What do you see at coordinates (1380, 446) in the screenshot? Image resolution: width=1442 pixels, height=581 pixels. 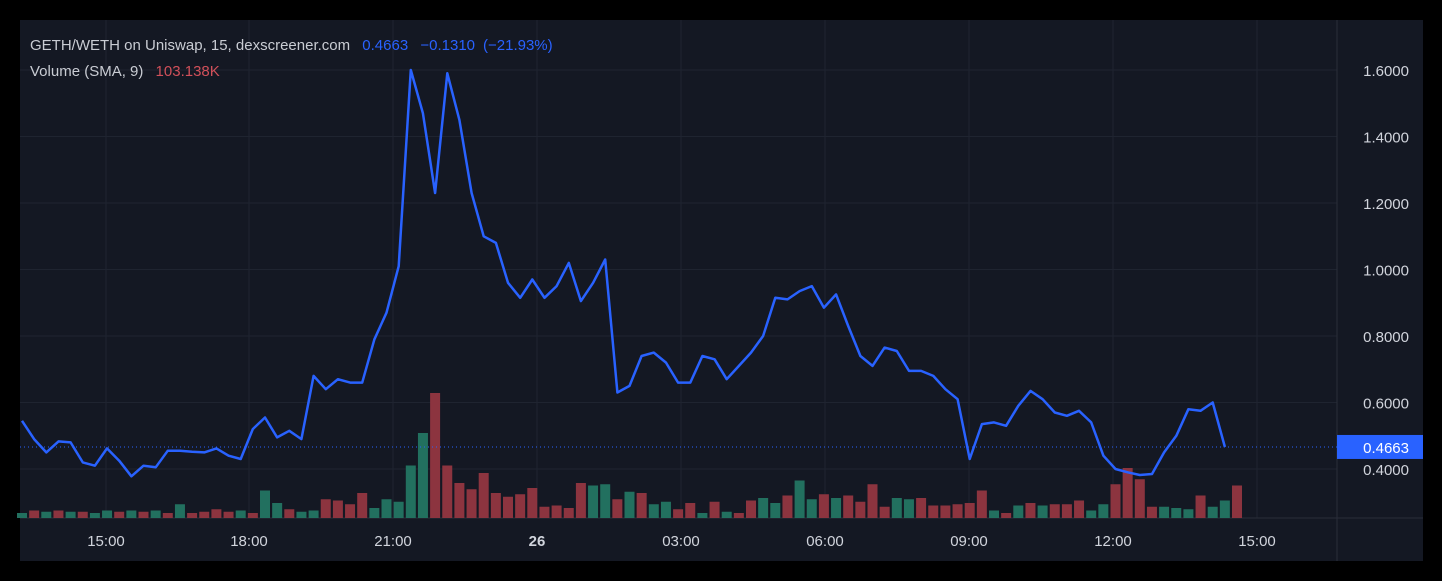 I see `current-price-tag: 0.4663` at bounding box center [1380, 446].